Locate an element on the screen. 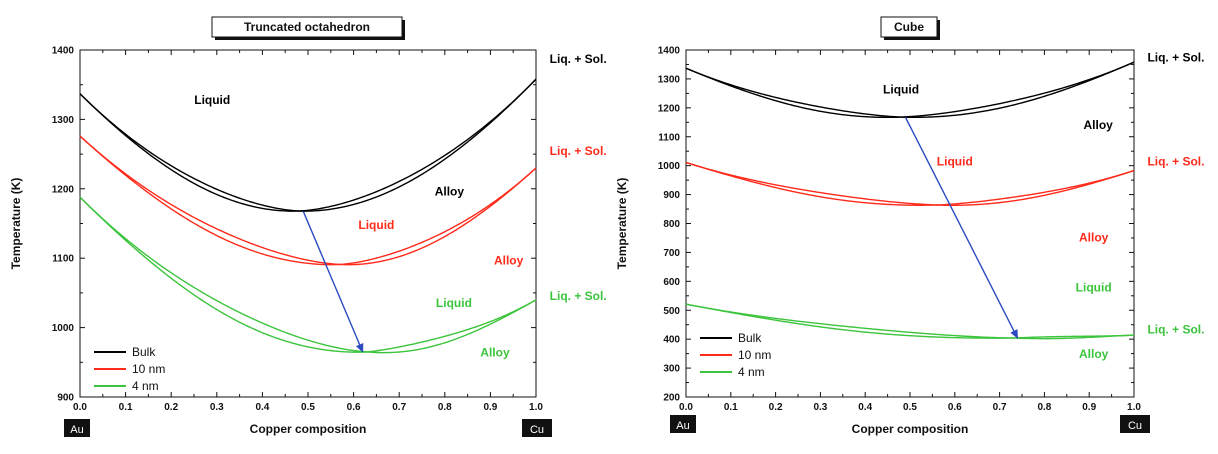 The width and height of the screenshot is (1218, 454). y-tick-label: 600 is located at coordinates (671, 282).